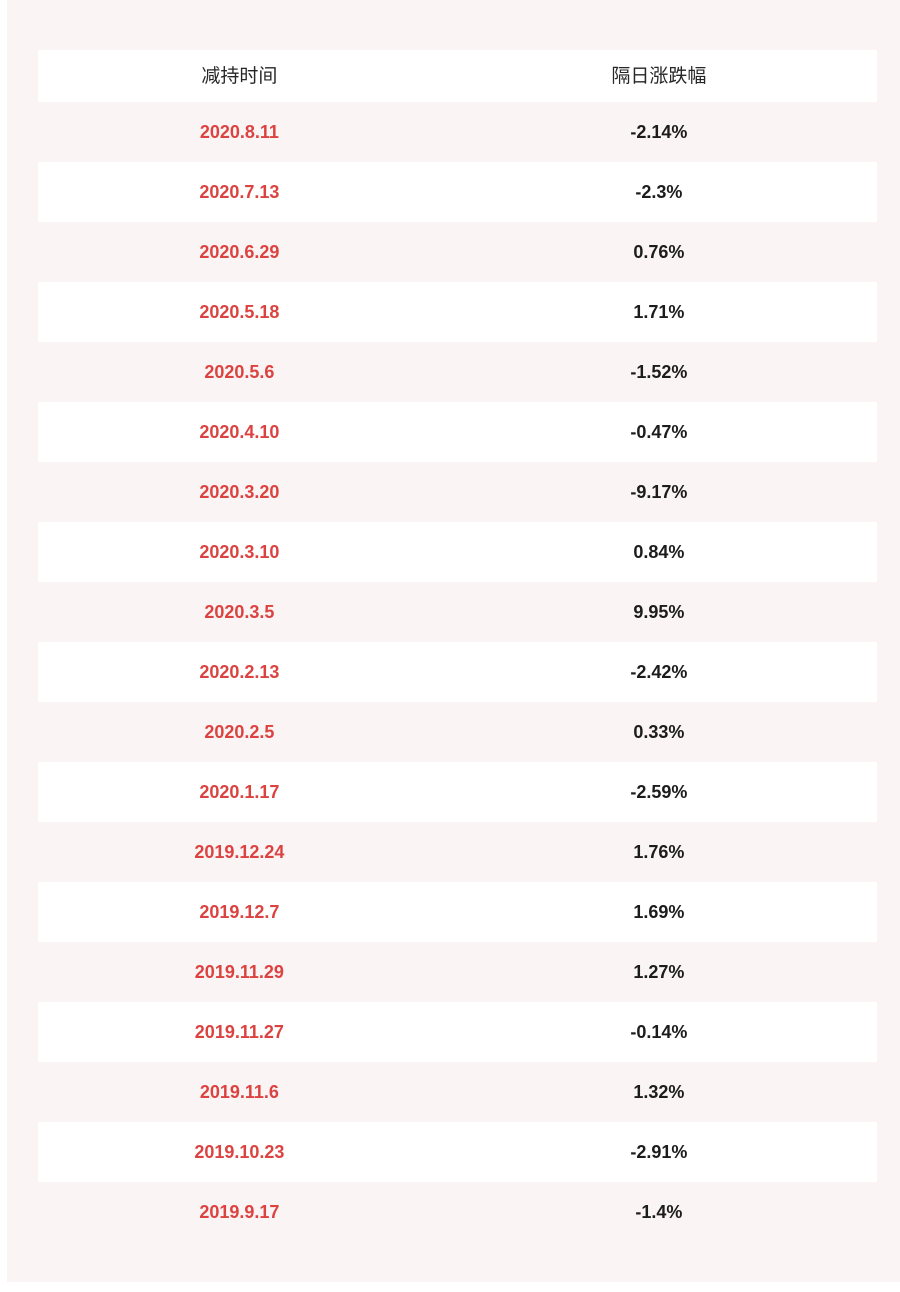  I want to click on reduction-date: 2020.7.13, so click(239, 192).